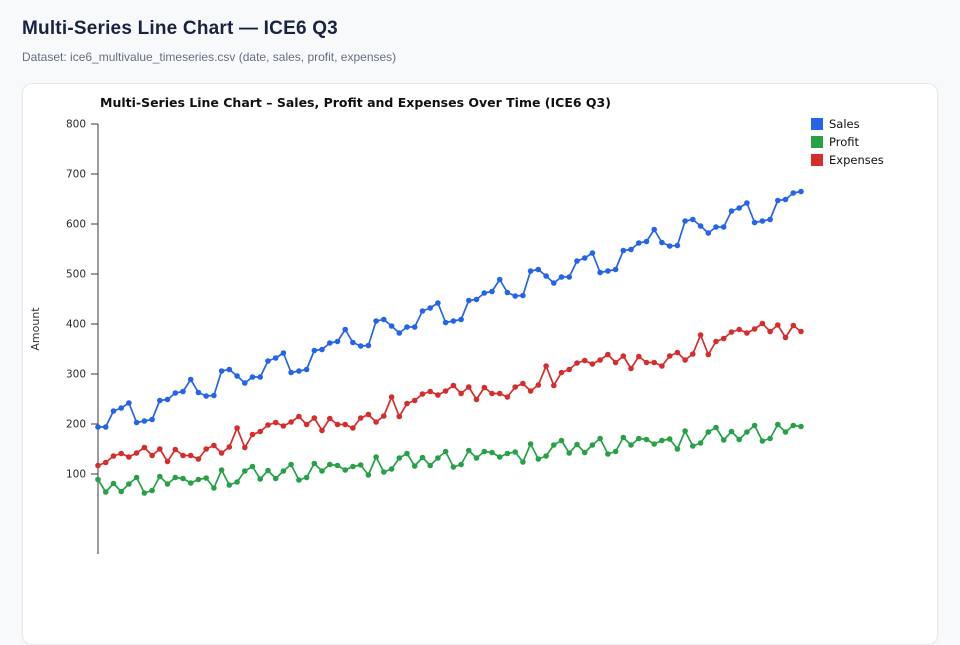  Describe the element at coordinates (76, 275) in the screenshot. I see `y-tick-label: 500` at that location.